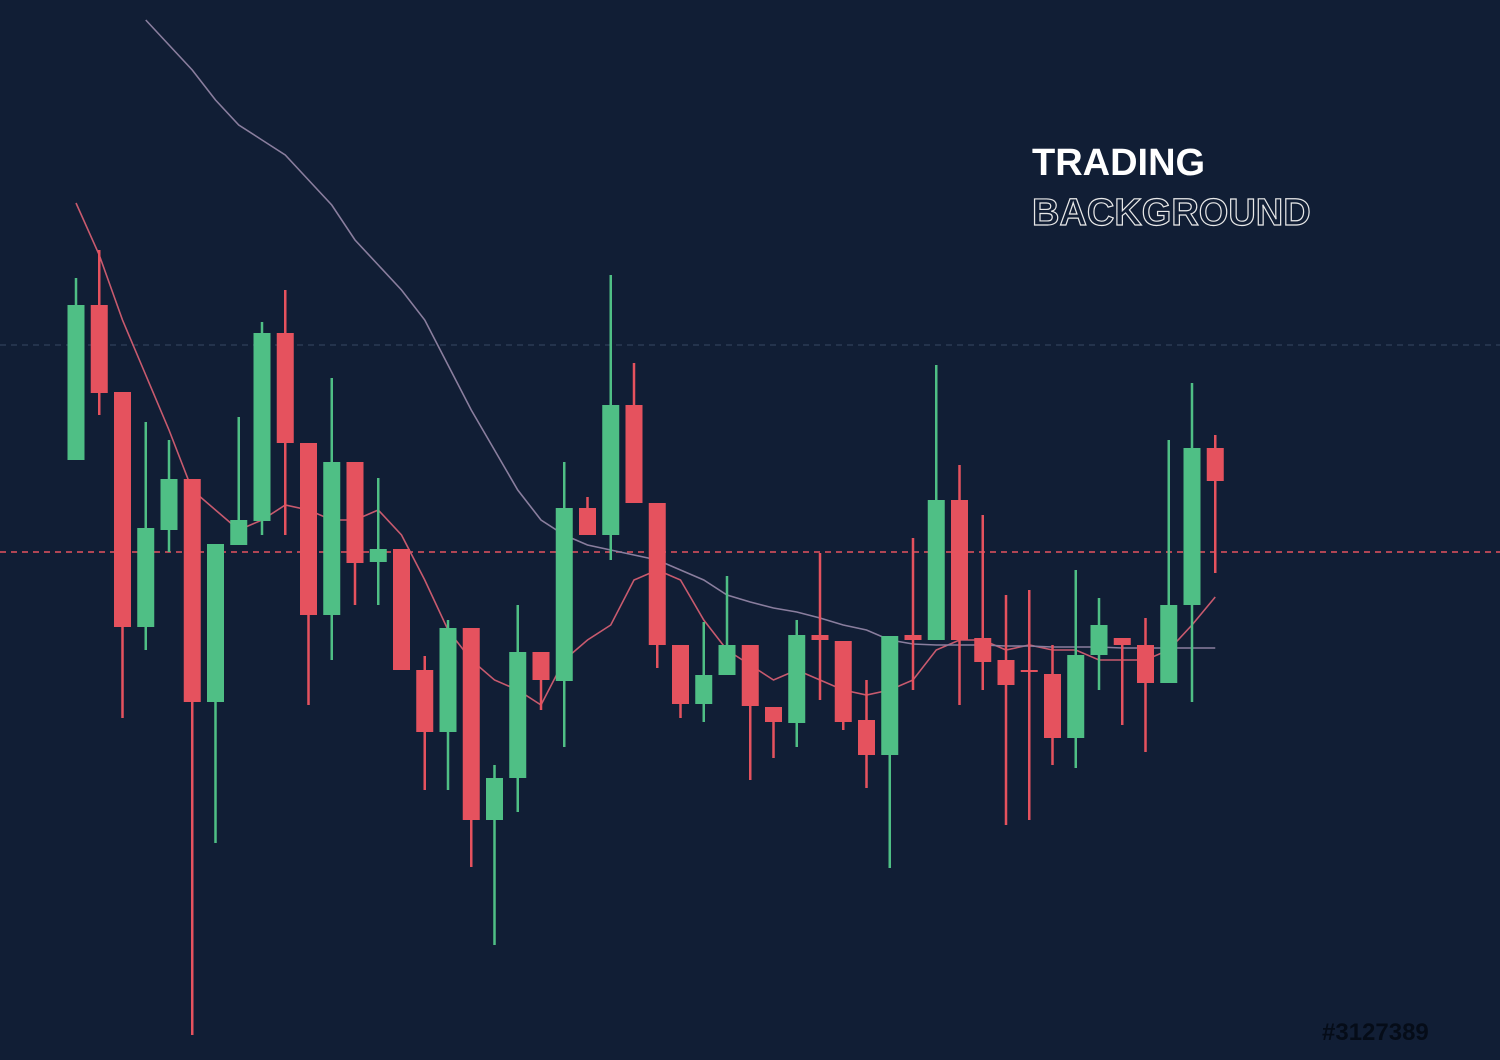 This screenshot has width=1500, height=1060. I want to click on chart-subtitle: BACKGROUND, so click(1171, 213).